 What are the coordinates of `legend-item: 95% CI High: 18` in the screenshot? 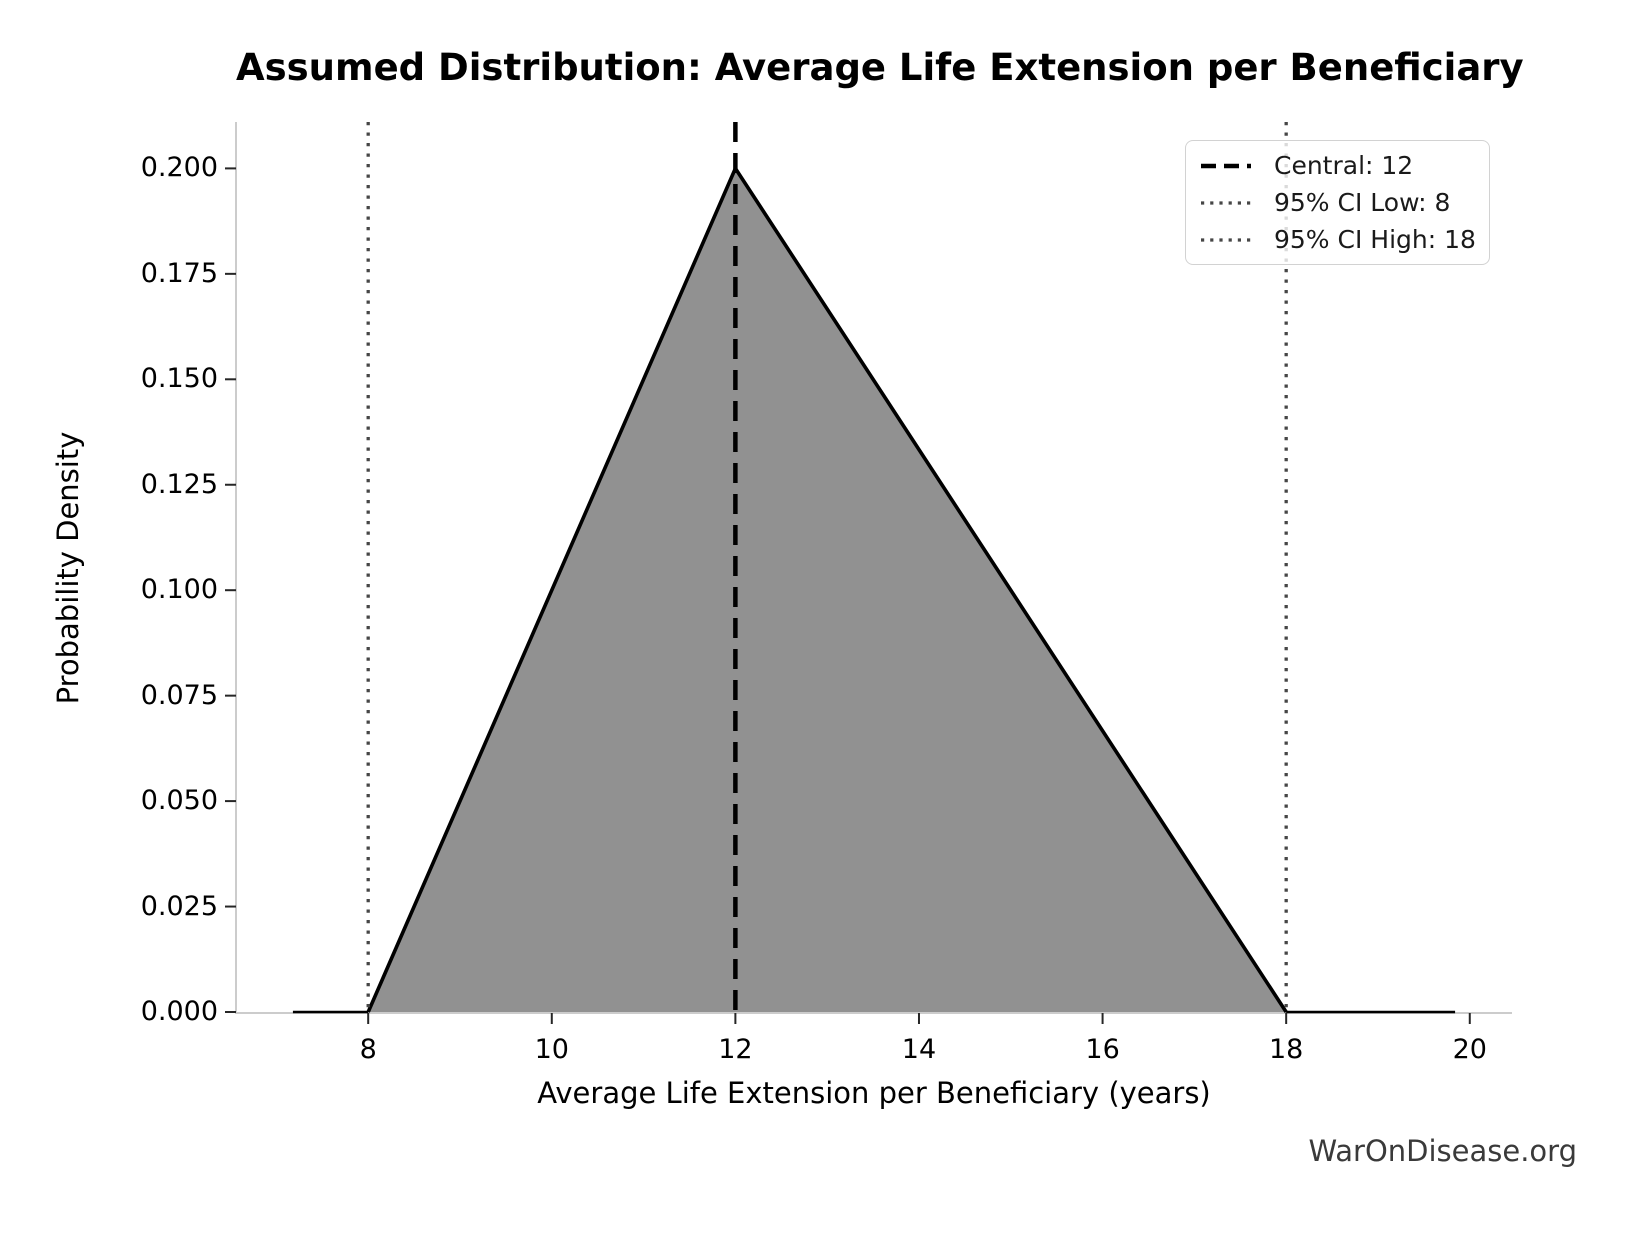 It's located at (1338, 239).